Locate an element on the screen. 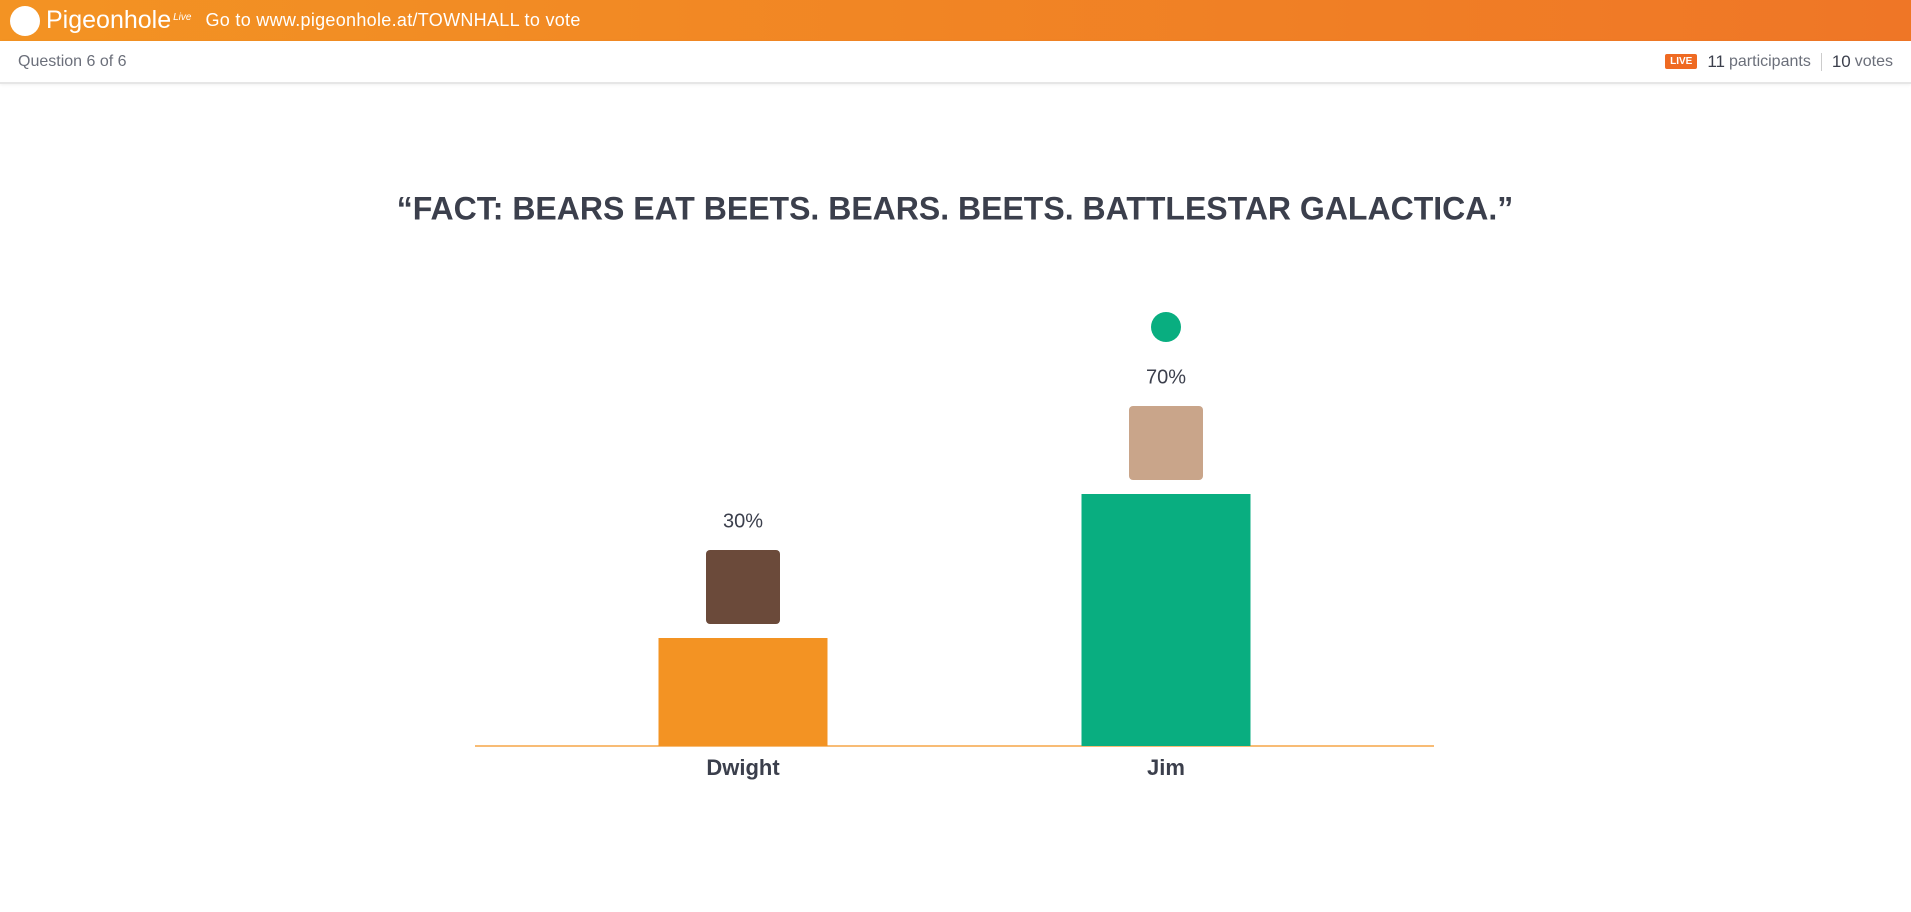  logo: Pigeonhole Live is located at coordinates (101, 20).